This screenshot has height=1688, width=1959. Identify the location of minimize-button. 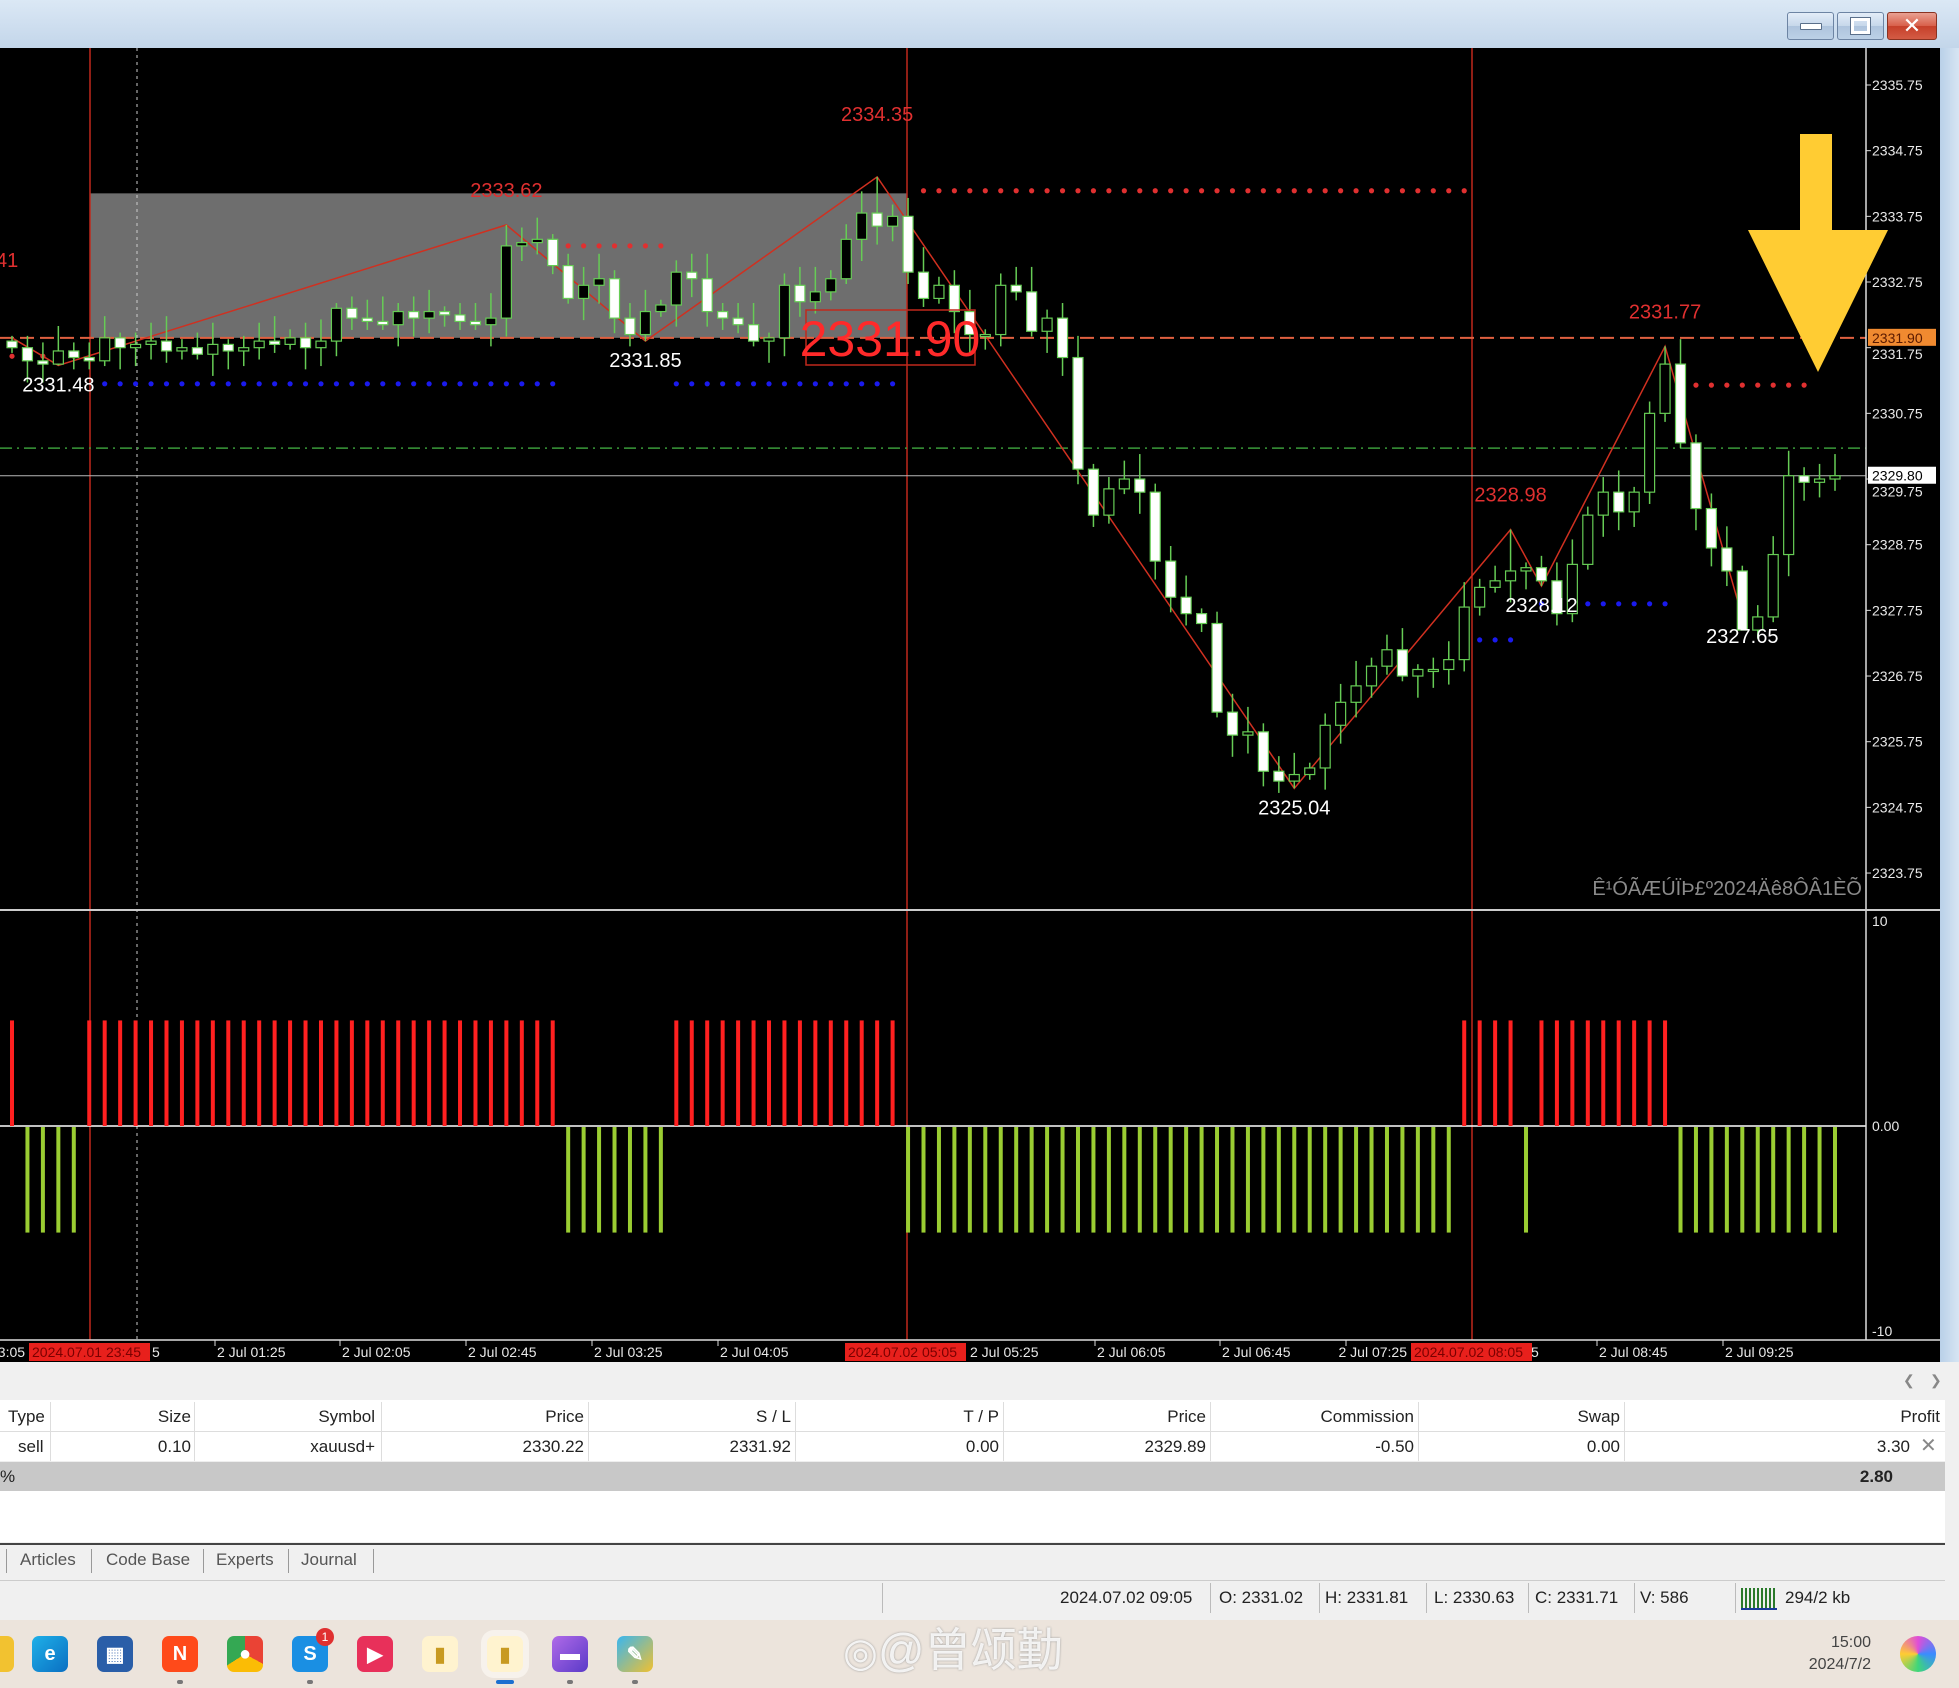
(1810, 26).